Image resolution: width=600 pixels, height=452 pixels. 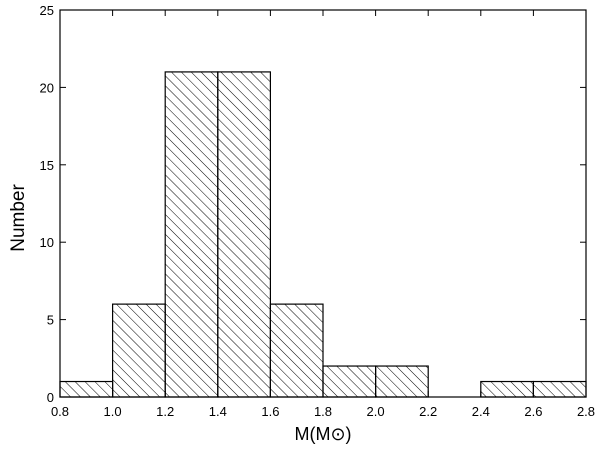 What do you see at coordinates (47, 242) in the screenshot?
I see `y-tick-label: 10` at bounding box center [47, 242].